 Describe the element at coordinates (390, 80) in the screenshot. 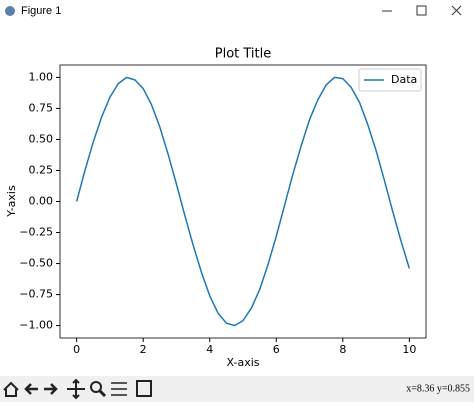

I see `legend-box` at that location.